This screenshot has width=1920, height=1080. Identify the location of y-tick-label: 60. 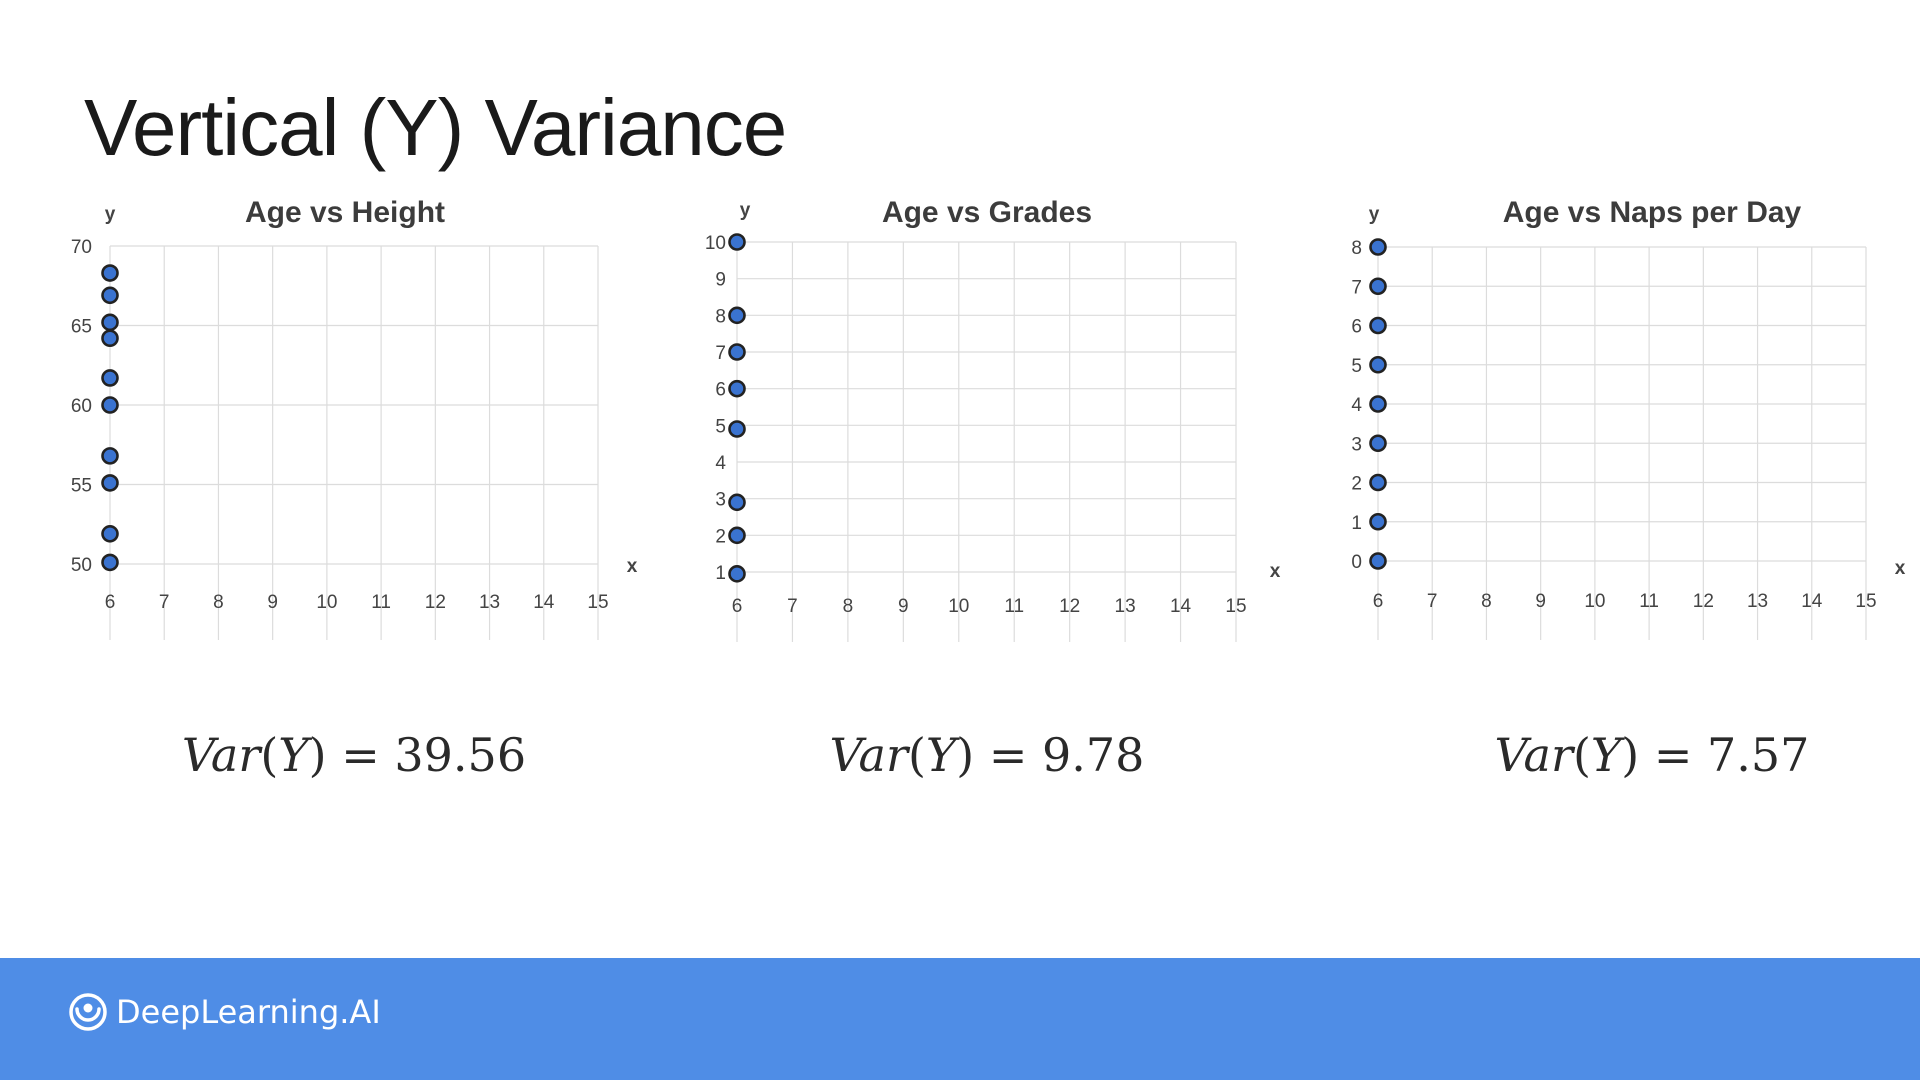
(81, 406).